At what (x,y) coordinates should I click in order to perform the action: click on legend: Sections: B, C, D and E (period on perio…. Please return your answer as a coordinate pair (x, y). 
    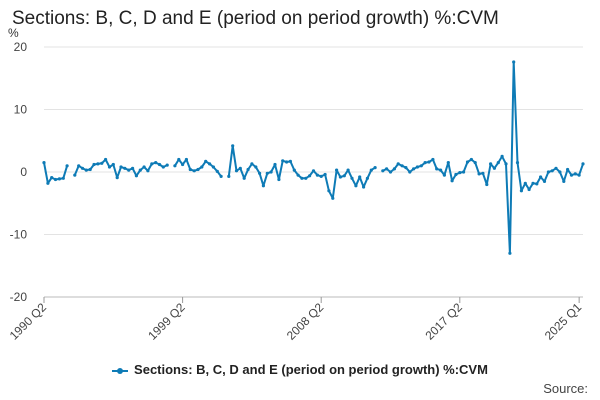
    Looking at the image, I should click on (300, 369).